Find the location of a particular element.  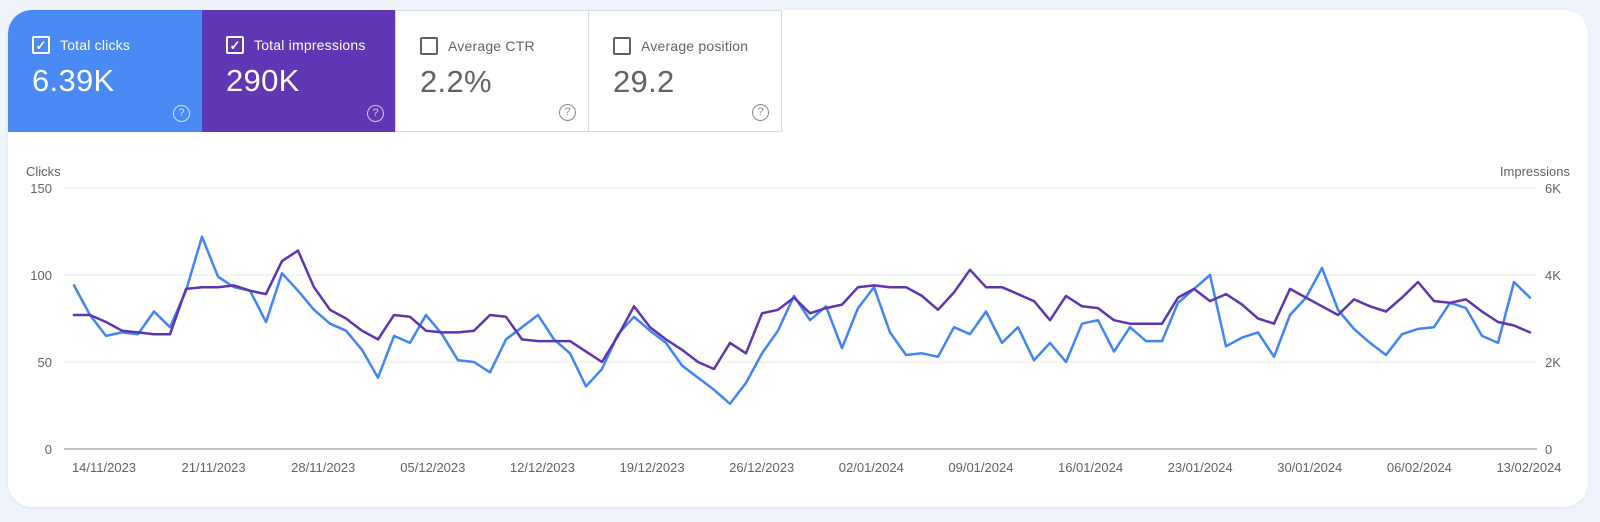

metric-card-total-impressions: ✓ Total impressions 290K ? is located at coordinates (299, 71).